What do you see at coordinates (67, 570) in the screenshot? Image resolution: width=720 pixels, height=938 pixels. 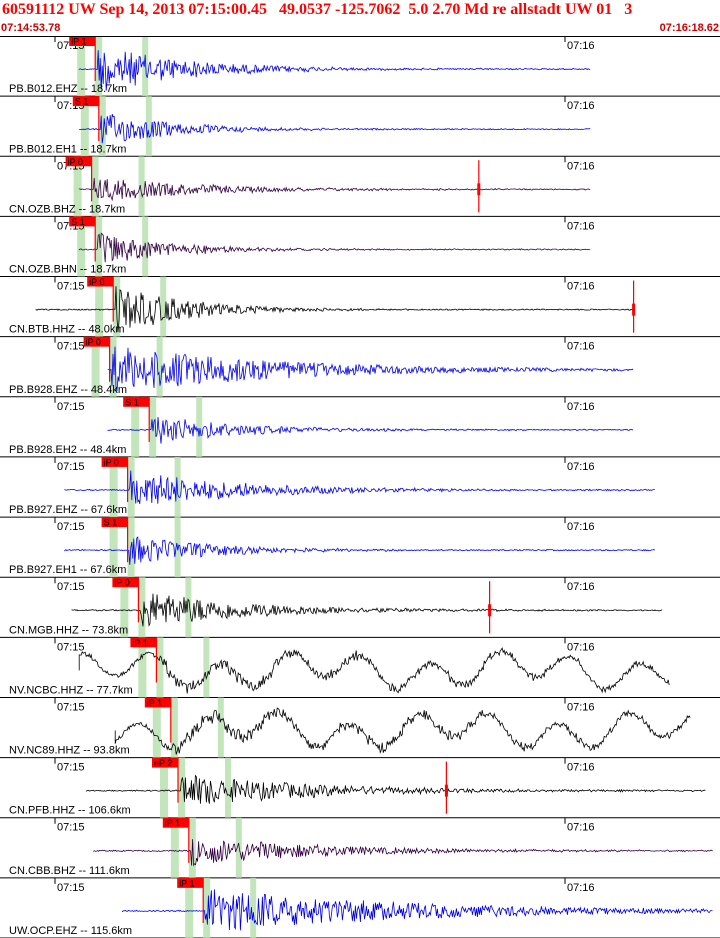 I see `station-label: PB.B927.EH1 -- 67.6km` at bounding box center [67, 570].